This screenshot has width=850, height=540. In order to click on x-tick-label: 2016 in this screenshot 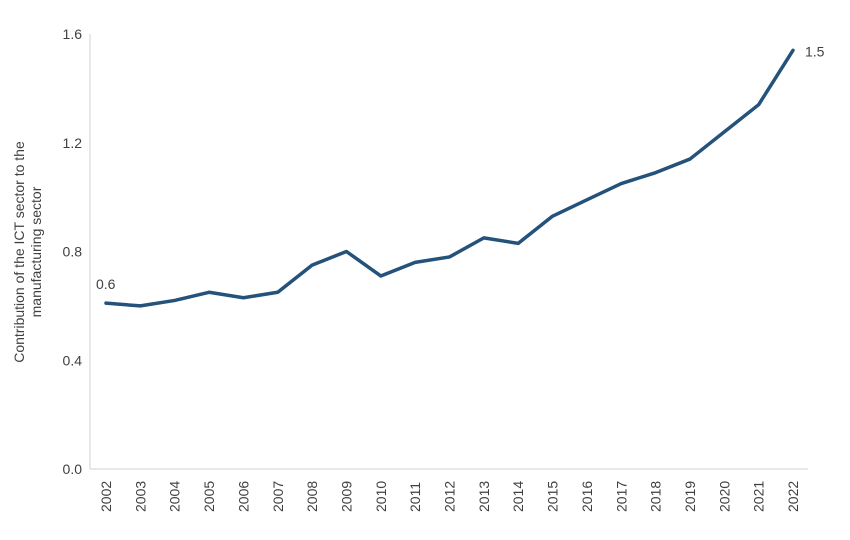, I will do `click(587, 496)`.